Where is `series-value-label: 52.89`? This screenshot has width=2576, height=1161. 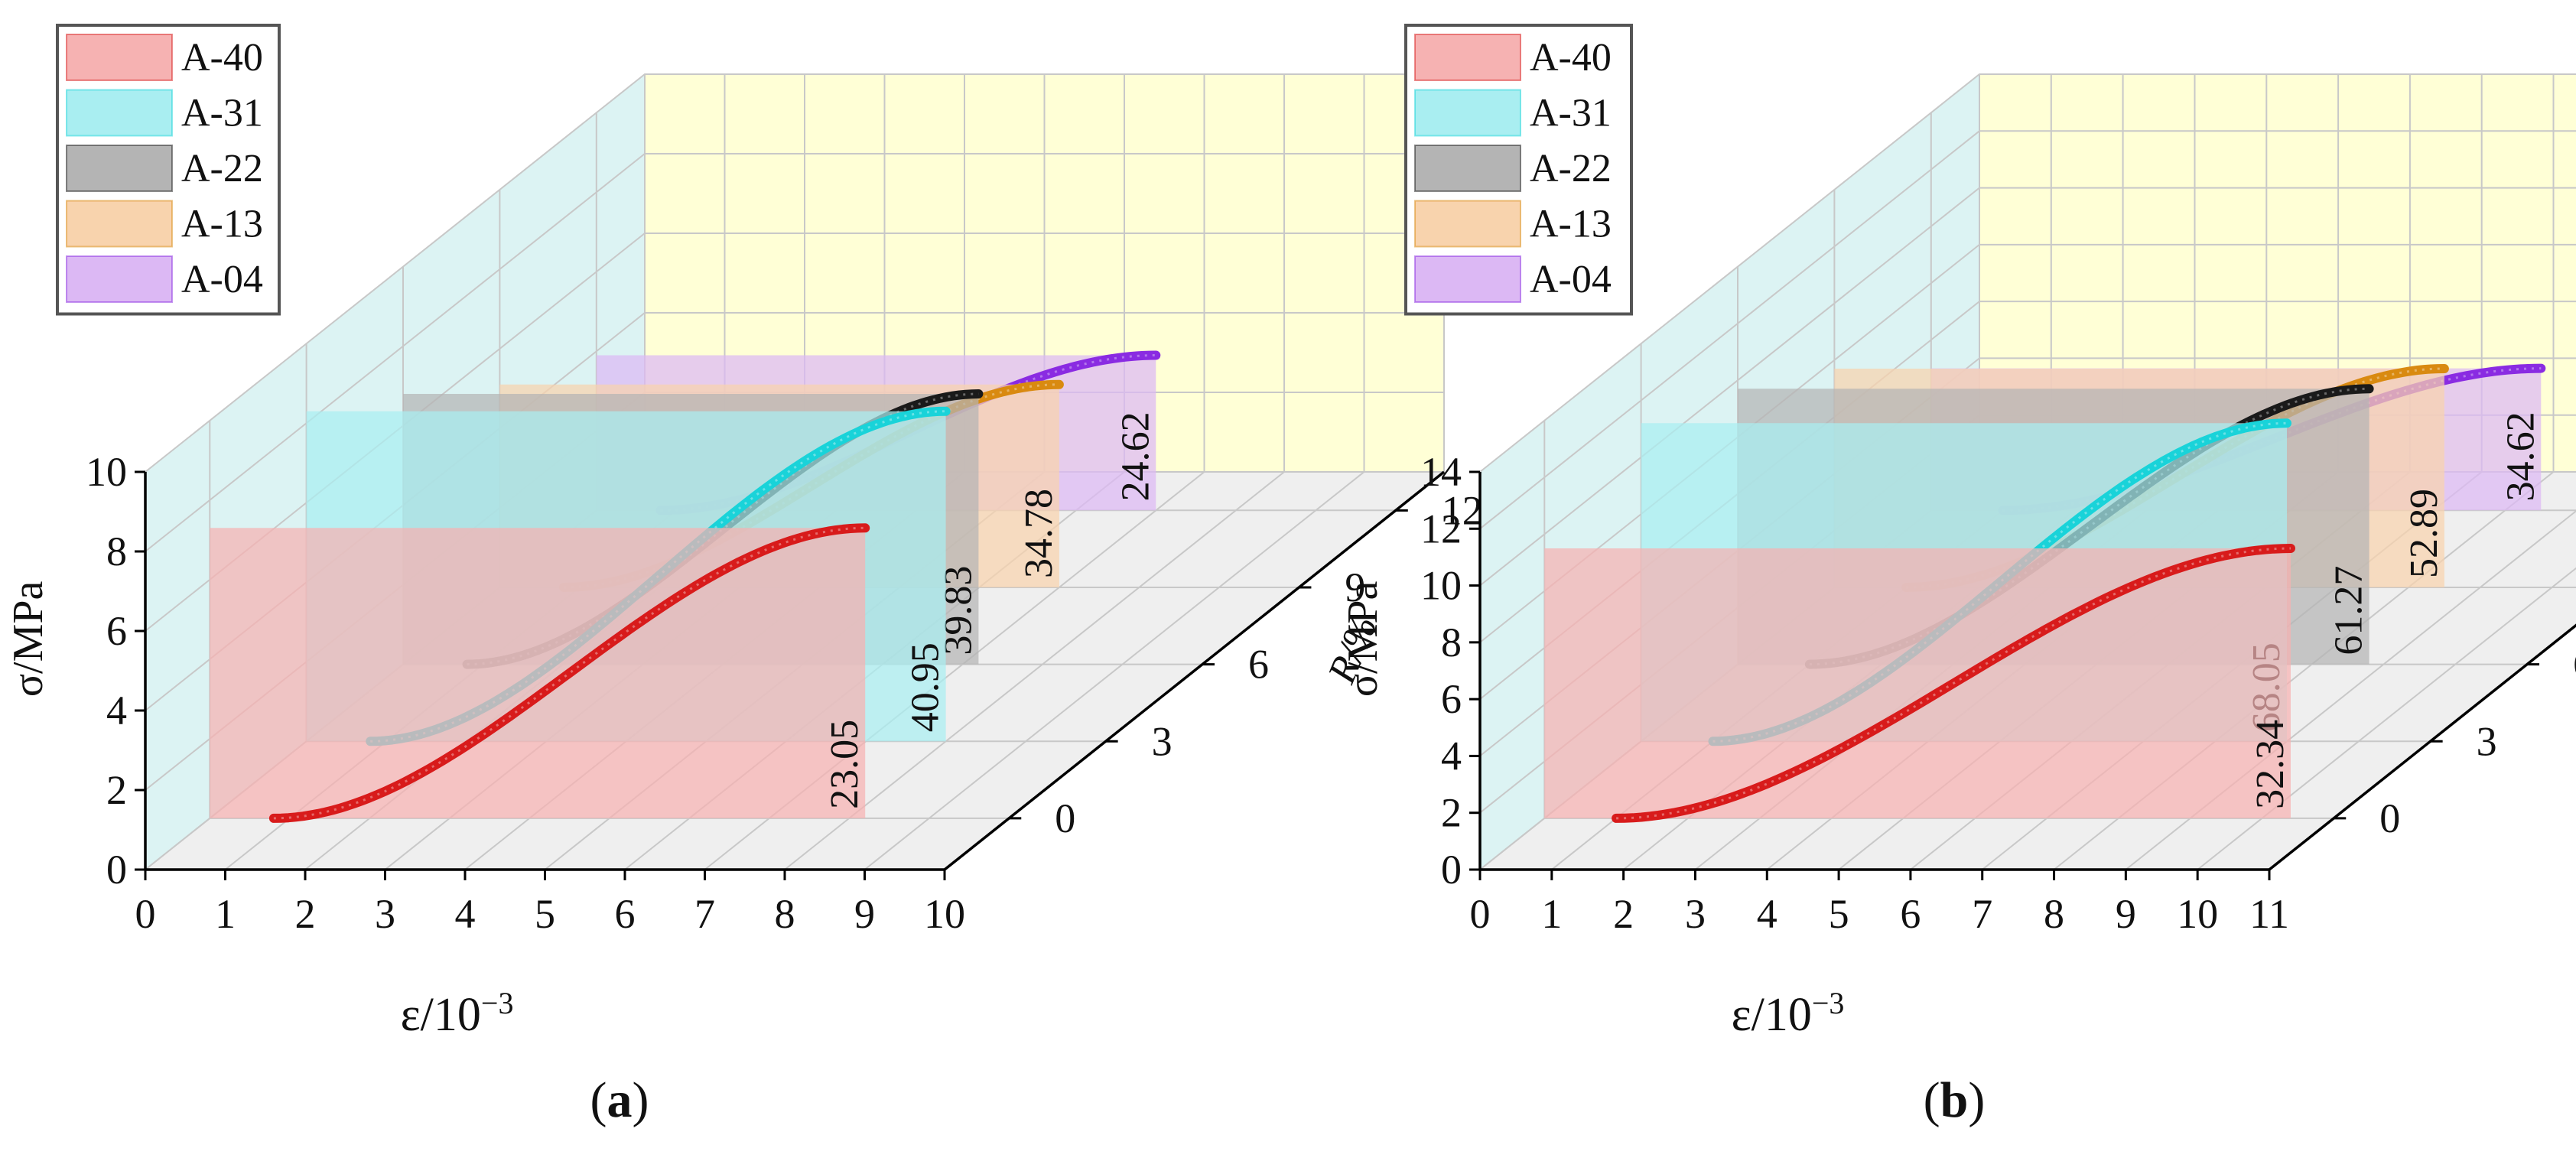
series-value-label: 52.89 is located at coordinates (2424, 533).